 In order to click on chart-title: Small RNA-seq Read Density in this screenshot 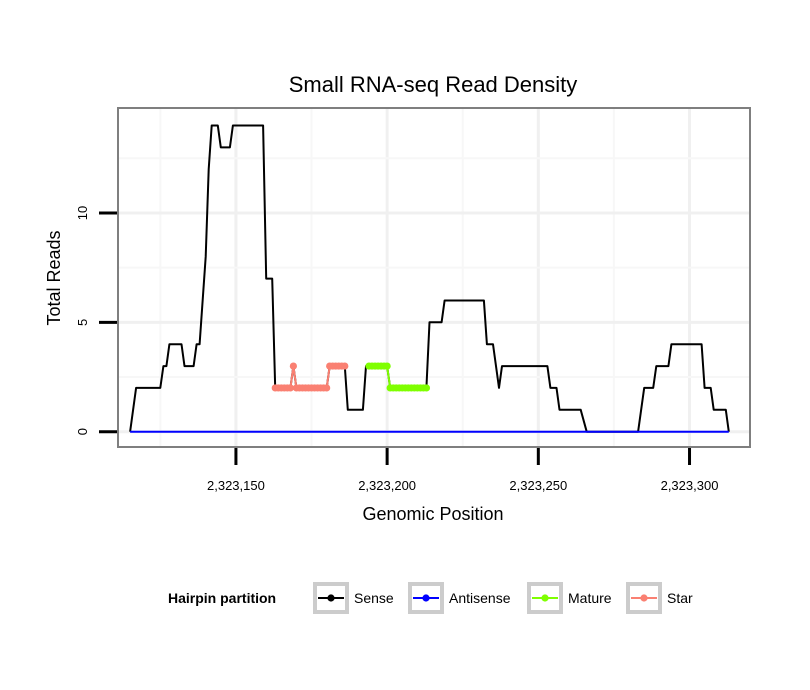, I will do `click(433, 84)`.